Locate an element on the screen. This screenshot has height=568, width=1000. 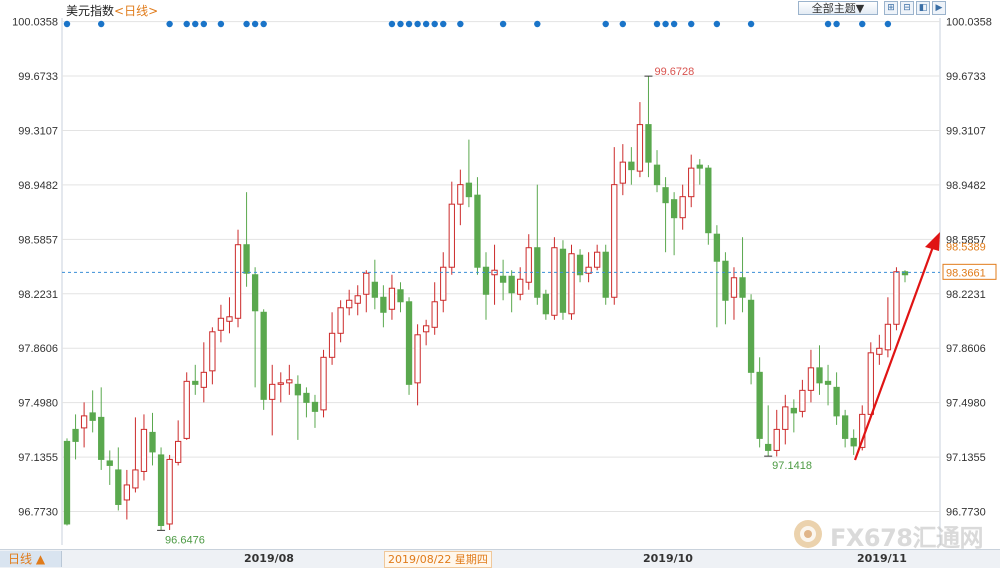
y-tick-label-left: 97.8606 is located at coordinates (38, 349).